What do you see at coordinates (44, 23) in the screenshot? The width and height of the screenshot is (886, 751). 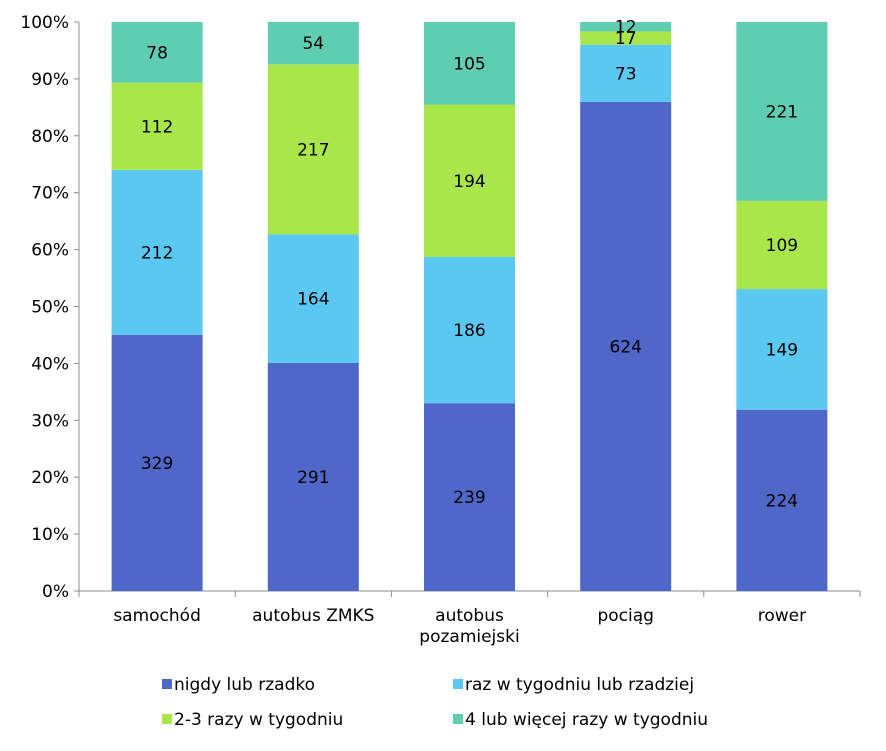 I see `y-tick-label: 100%` at bounding box center [44, 23].